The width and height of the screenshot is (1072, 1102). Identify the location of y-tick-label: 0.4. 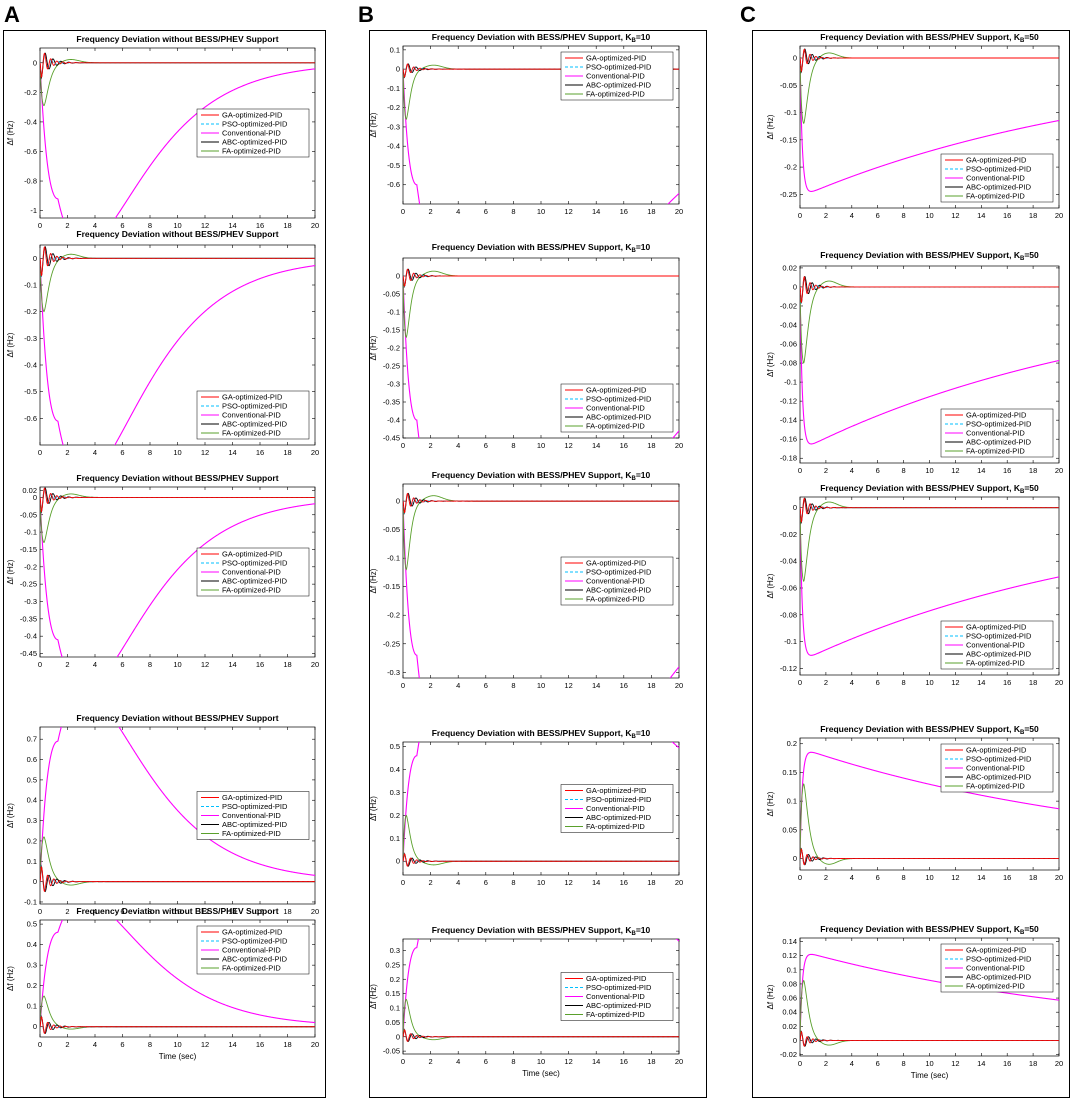
(32, 944).